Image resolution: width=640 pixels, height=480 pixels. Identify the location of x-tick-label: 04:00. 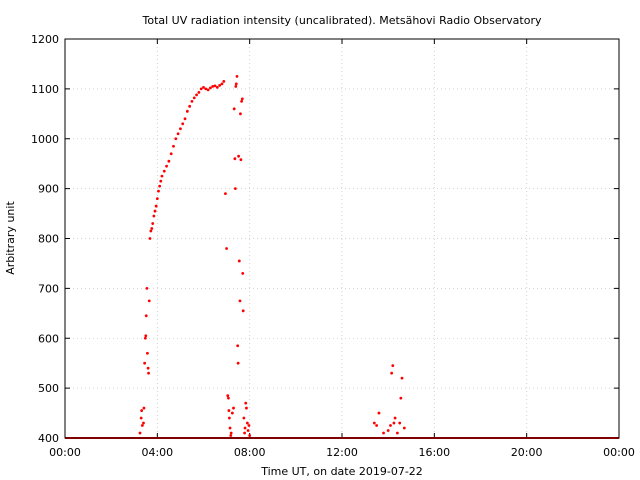
(157, 452).